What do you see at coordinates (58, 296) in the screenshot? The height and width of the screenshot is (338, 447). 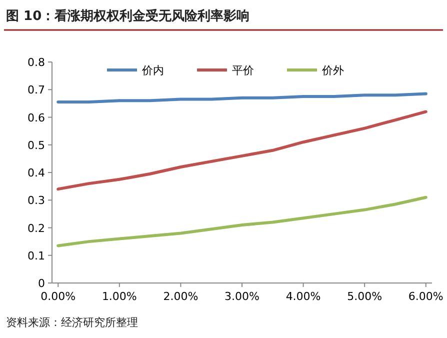 I see `x-tick-label: 0.00%` at bounding box center [58, 296].